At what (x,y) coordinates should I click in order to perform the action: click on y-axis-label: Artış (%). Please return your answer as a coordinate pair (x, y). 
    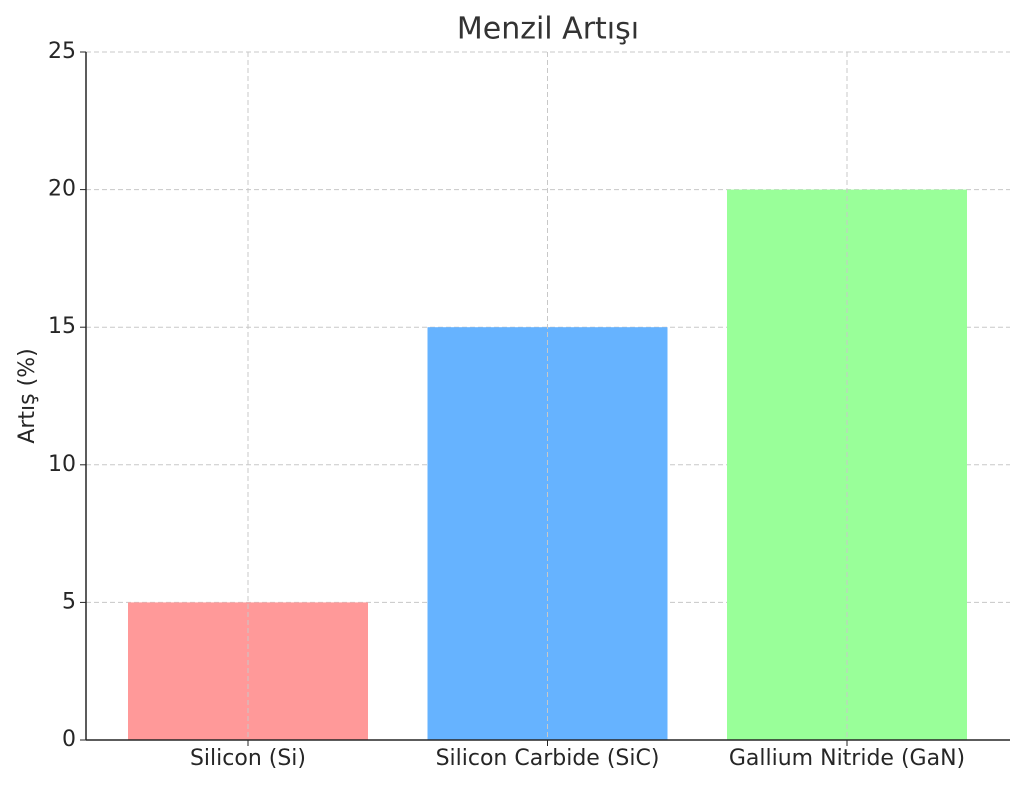
    Looking at the image, I should click on (27, 395).